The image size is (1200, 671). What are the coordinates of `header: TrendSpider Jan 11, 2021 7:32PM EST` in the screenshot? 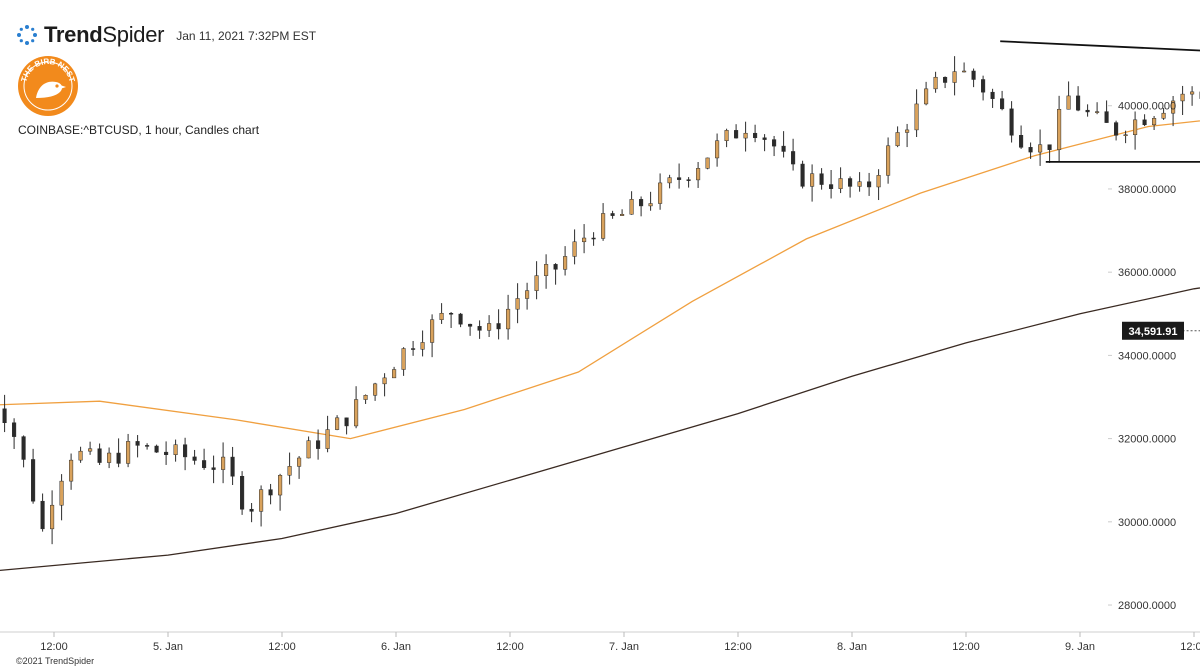 It's located at (166, 35).